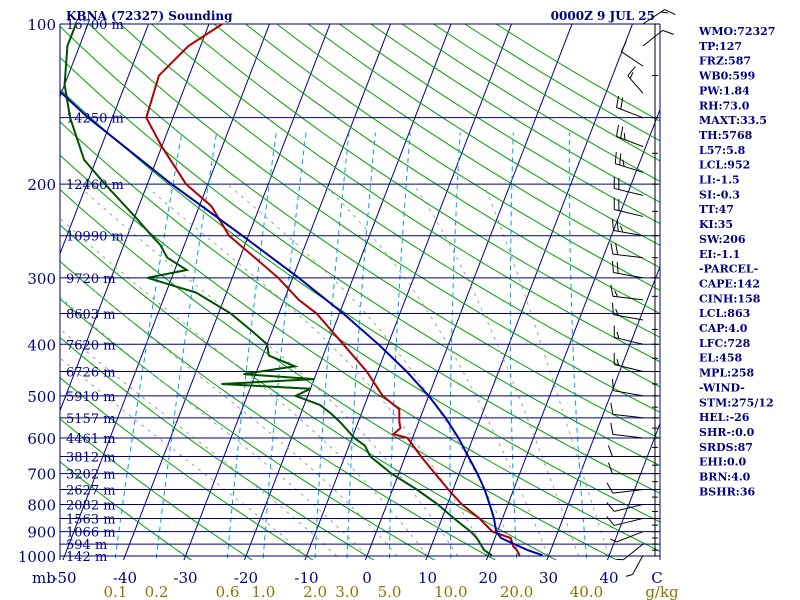 The image size is (800, 600). Describe the element at coordinates (95, 119) in the screenshot. I see `height-label: 14250 m` at that location.